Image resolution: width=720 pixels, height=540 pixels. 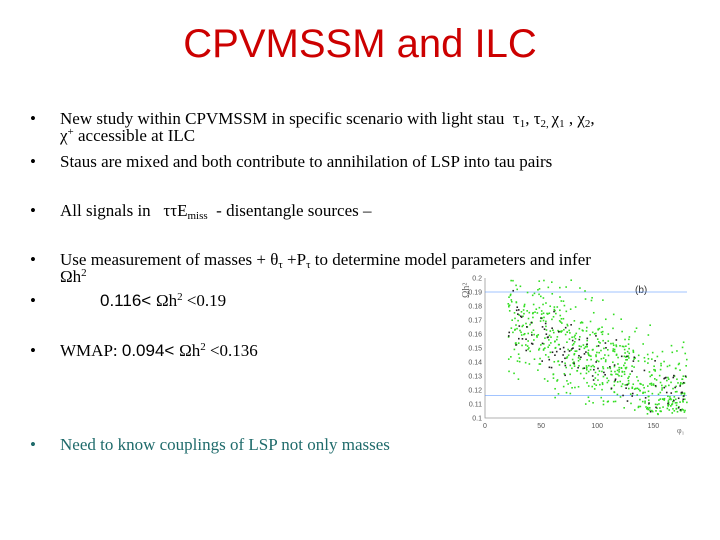 What do you see at coordinates (475, 293) in the screenshot?
I see `y-tick-label: 0.19` at bounding box center [475, 293].